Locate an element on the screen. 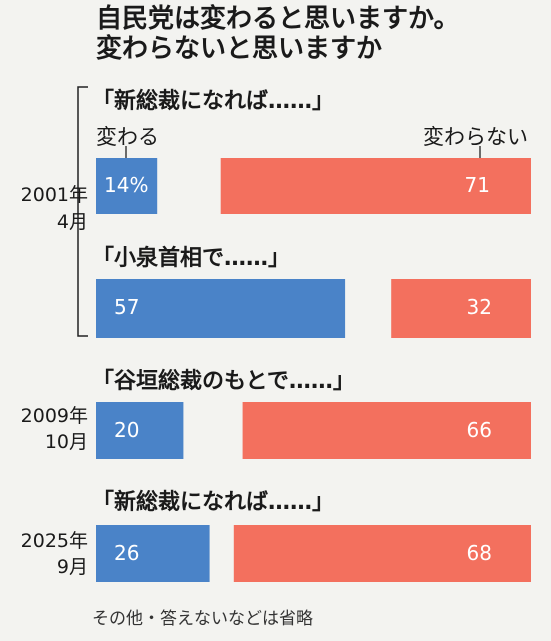 This screenshot has height=641, width=551. date-label-3-year: 2009年 is located at coordinates (54, 416).